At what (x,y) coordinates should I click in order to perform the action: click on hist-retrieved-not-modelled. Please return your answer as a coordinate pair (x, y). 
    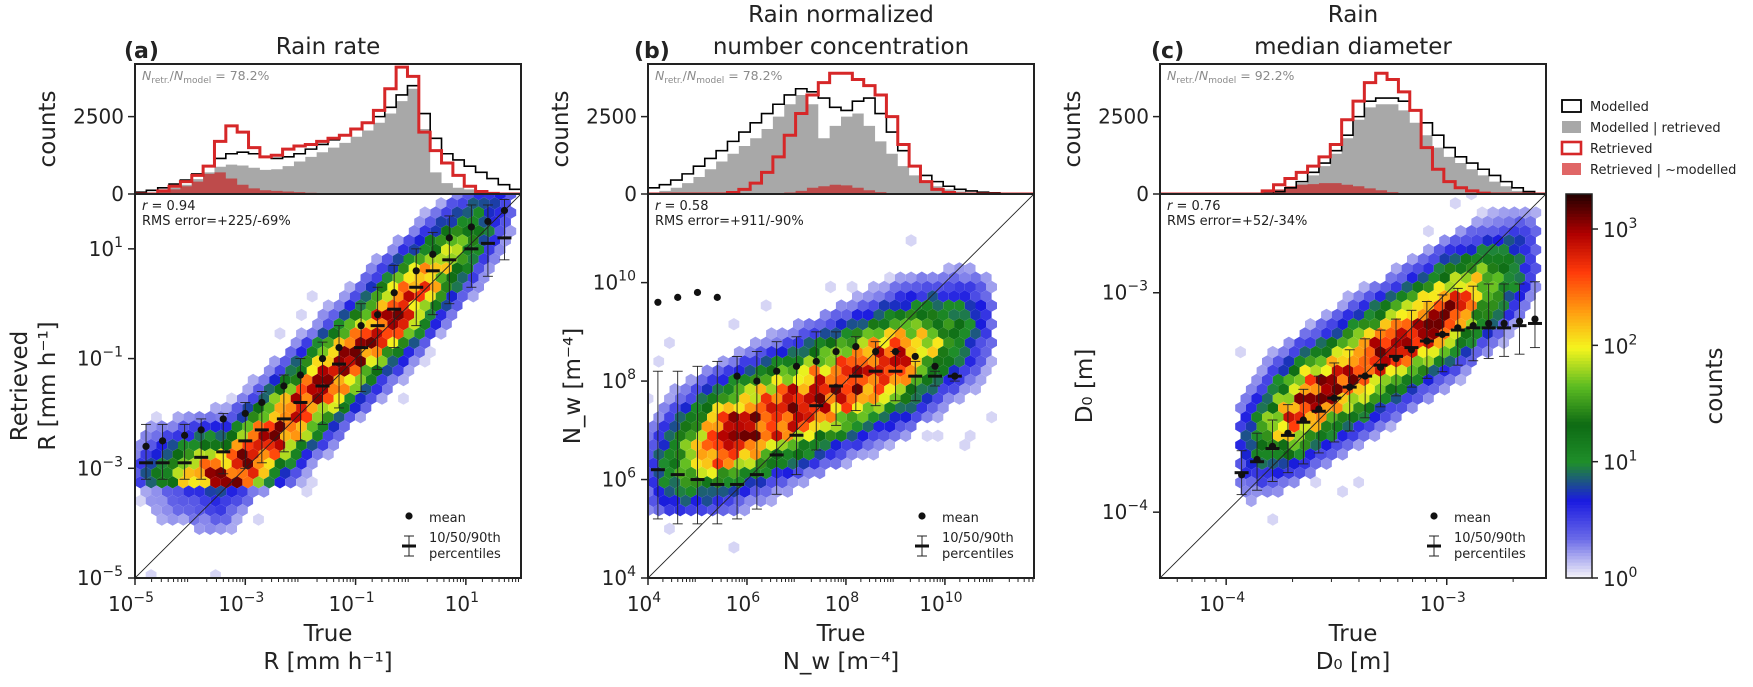
    Looking at the image, I should click on (1353, 188).